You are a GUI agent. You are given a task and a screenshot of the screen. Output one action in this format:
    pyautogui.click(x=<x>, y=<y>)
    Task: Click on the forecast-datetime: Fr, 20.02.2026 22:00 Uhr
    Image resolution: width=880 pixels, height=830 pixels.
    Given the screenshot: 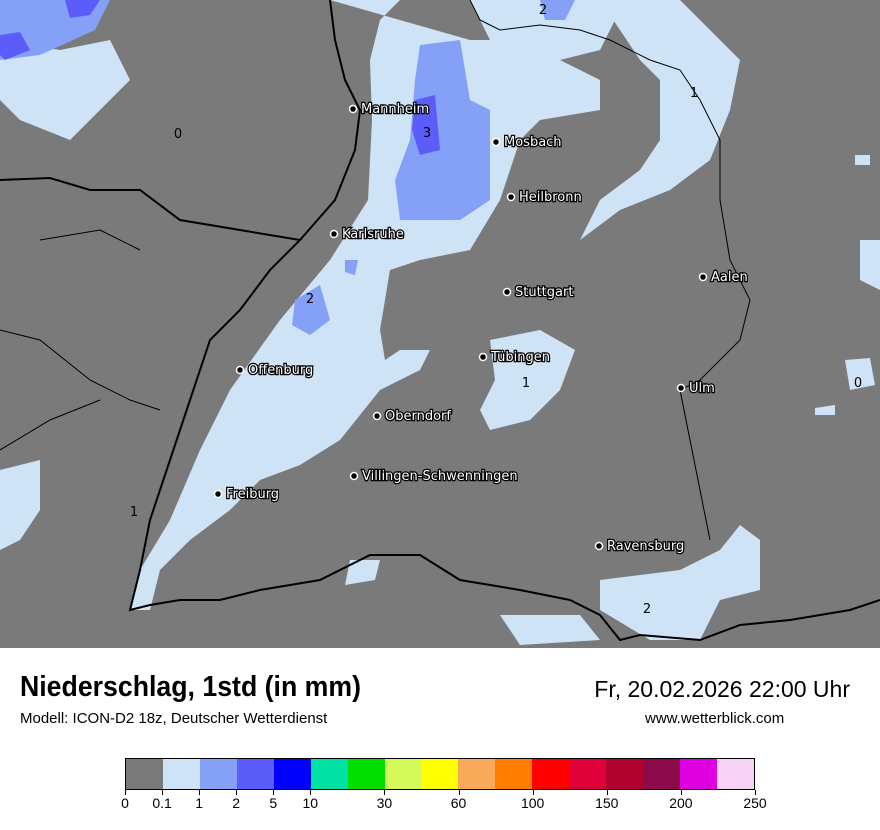 What is the action you would take?
    pyautogui.click(x=722, y=689)
    